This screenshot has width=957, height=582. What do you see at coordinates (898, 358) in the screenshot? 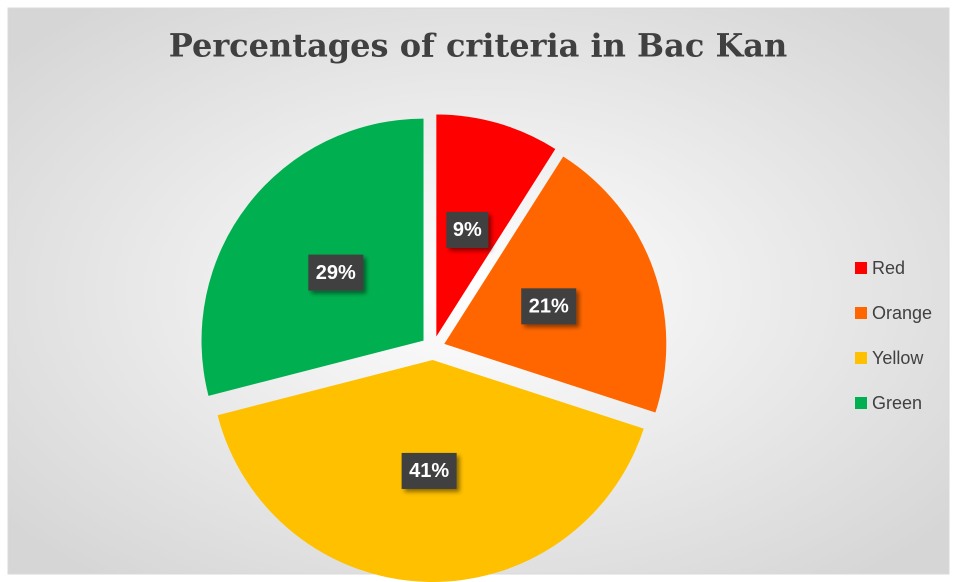
I see `legend-label: Yellow` at bounding box center [898, 358].